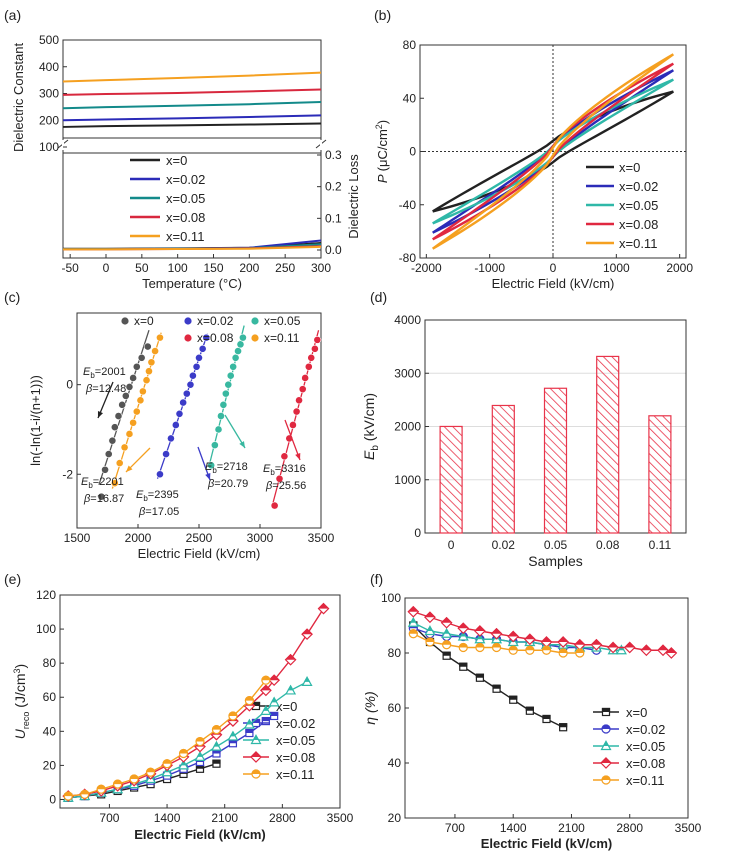 Image resolution: width=737 pixels, height=853 pixels. What do you see at coordinates (353, 196) in the screenshot?
I see `panel-a-ylabel-right: Dielectric Loss` at bounding box center [353, 196].